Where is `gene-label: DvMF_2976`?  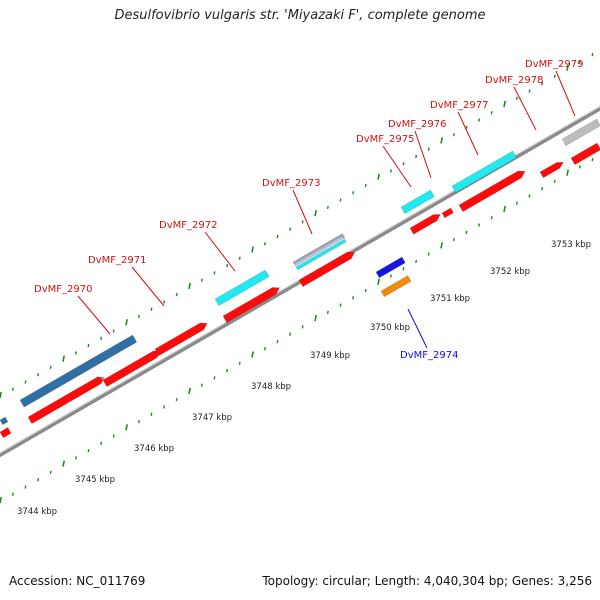
gene-label: DvMF_2976 is located at coordinates (417, 124).